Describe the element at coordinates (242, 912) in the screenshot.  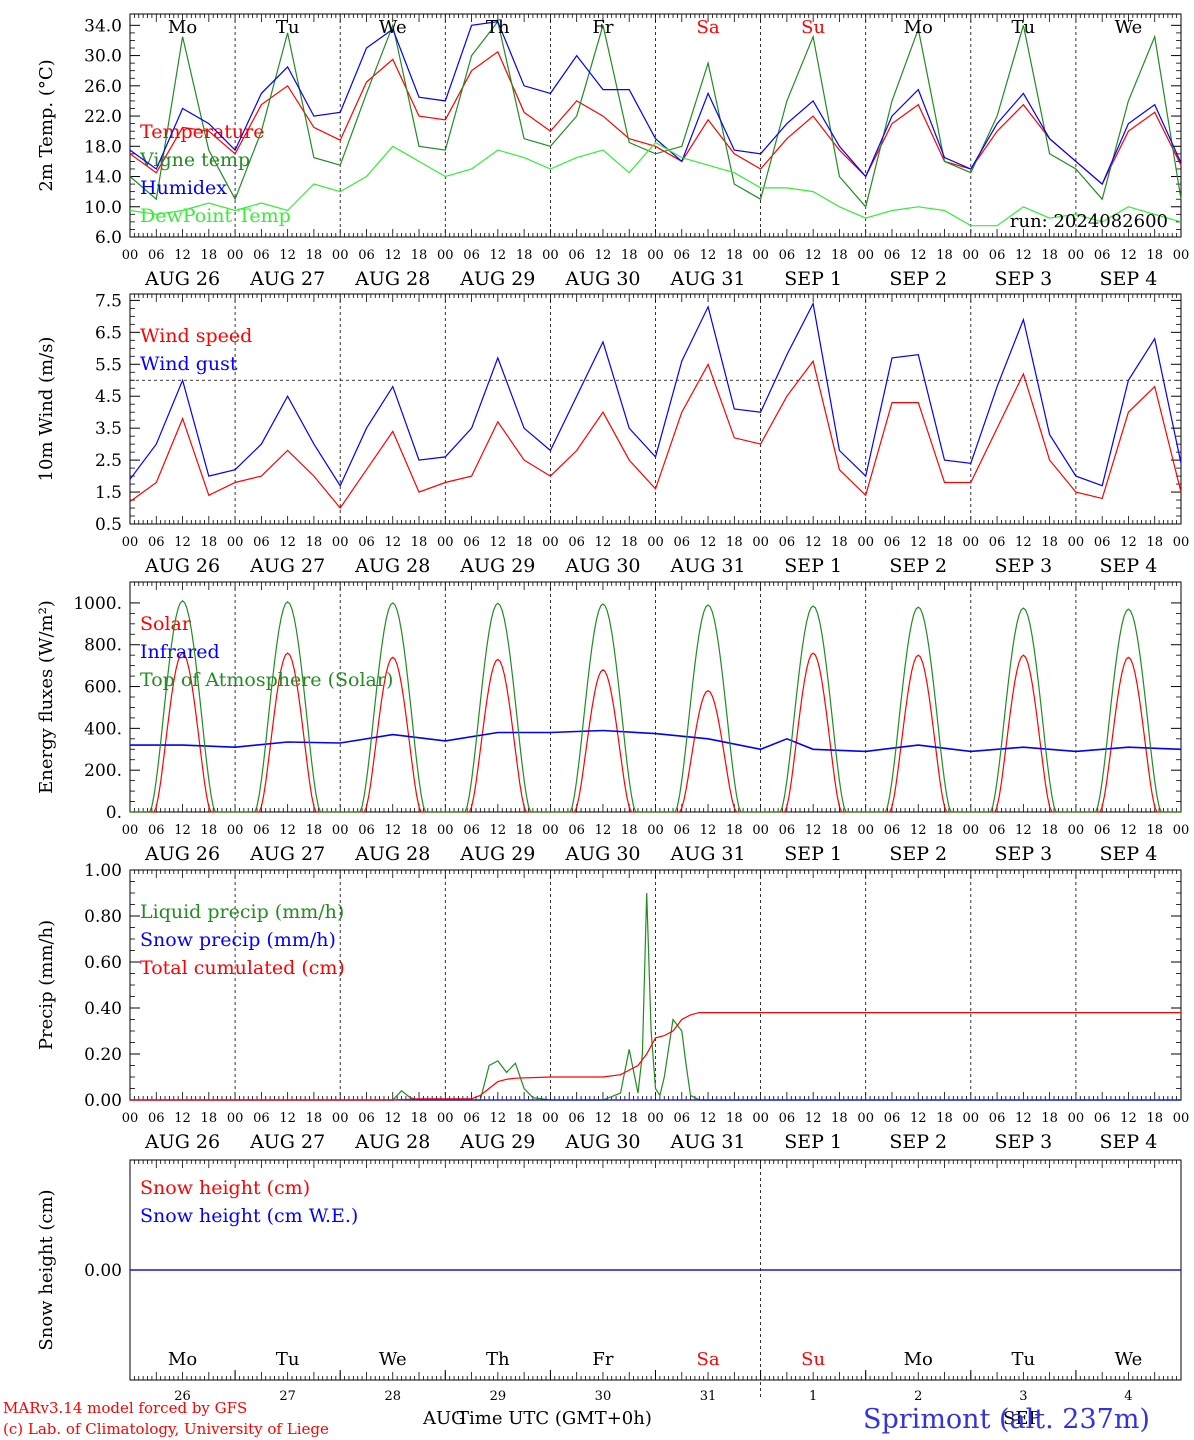
I see `legend-entry: Liquid precip (mm/h)` at that location.